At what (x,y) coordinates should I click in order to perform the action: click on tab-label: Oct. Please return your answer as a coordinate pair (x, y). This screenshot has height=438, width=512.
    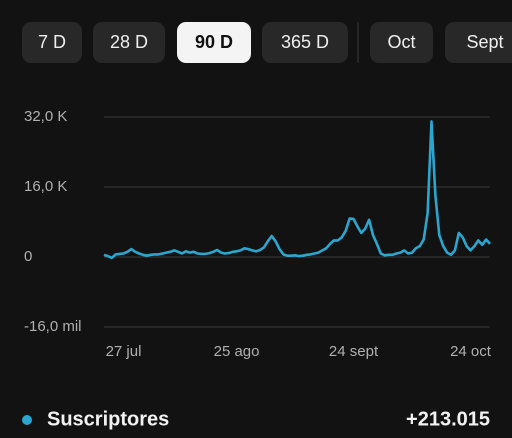
    Looking at the image, I should click on (401, 42).